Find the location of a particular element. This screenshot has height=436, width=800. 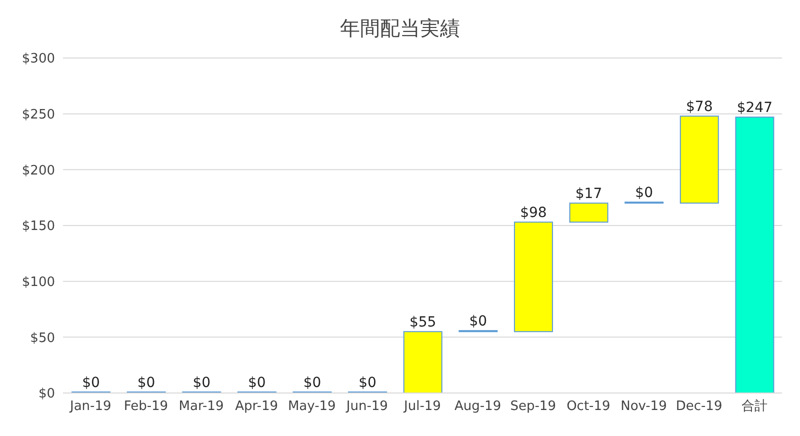

y-tick-label: $200 is located at coordinates (38, 170).